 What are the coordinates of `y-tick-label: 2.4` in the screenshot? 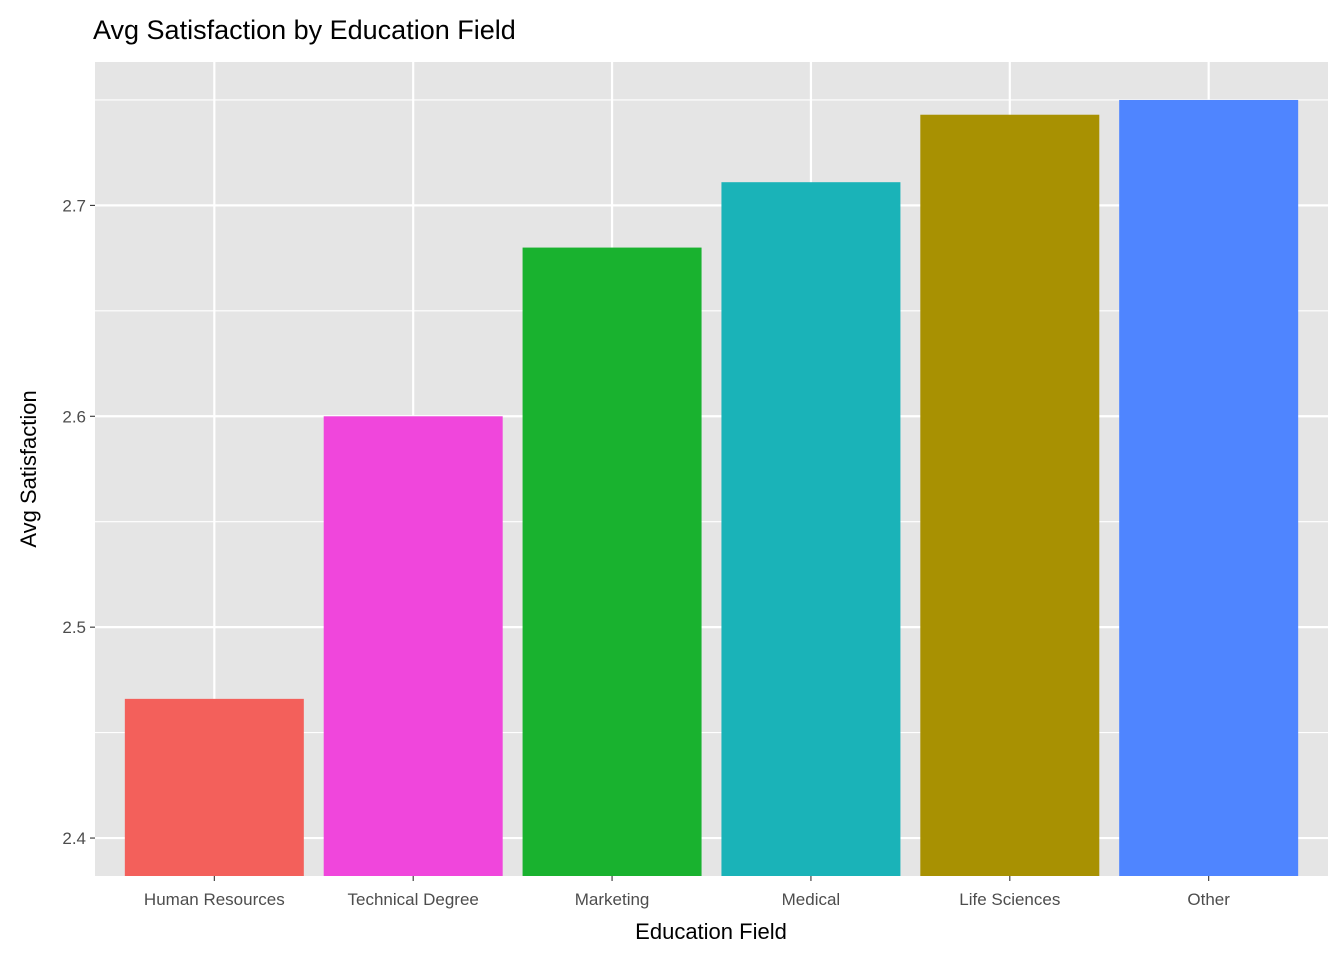 It's located at (74, 838).